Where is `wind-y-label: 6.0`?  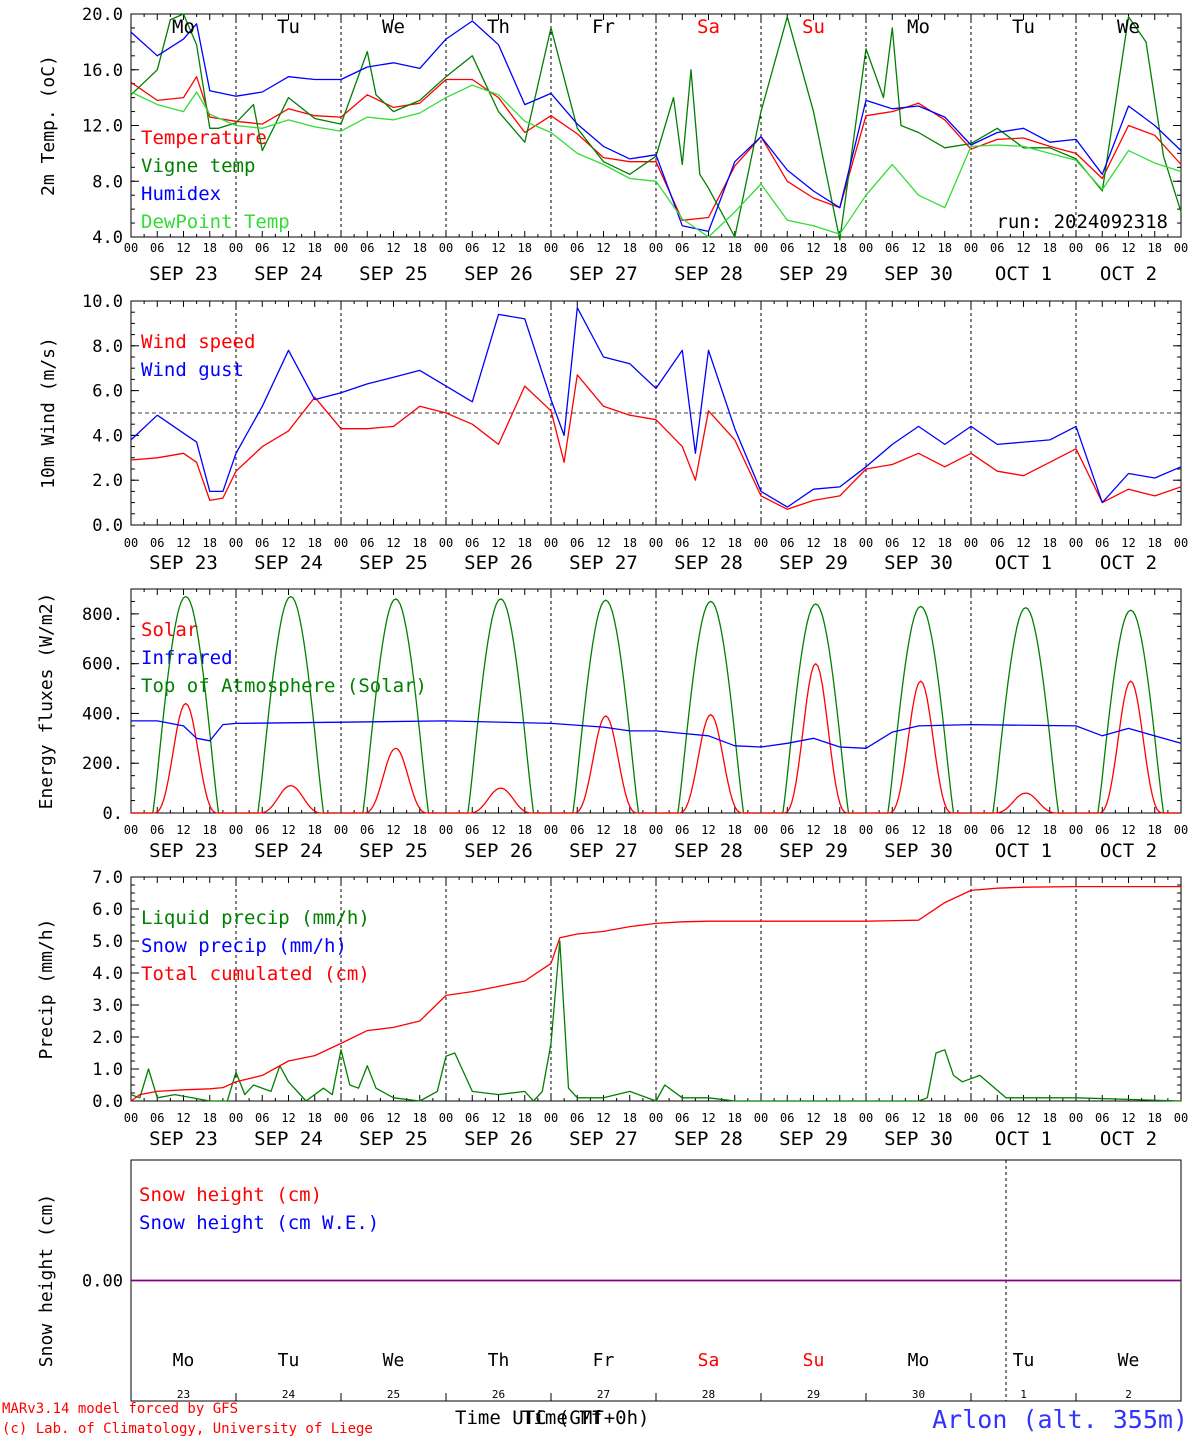 wind-y-label: 6.0 is located at coordinates (107, 392).